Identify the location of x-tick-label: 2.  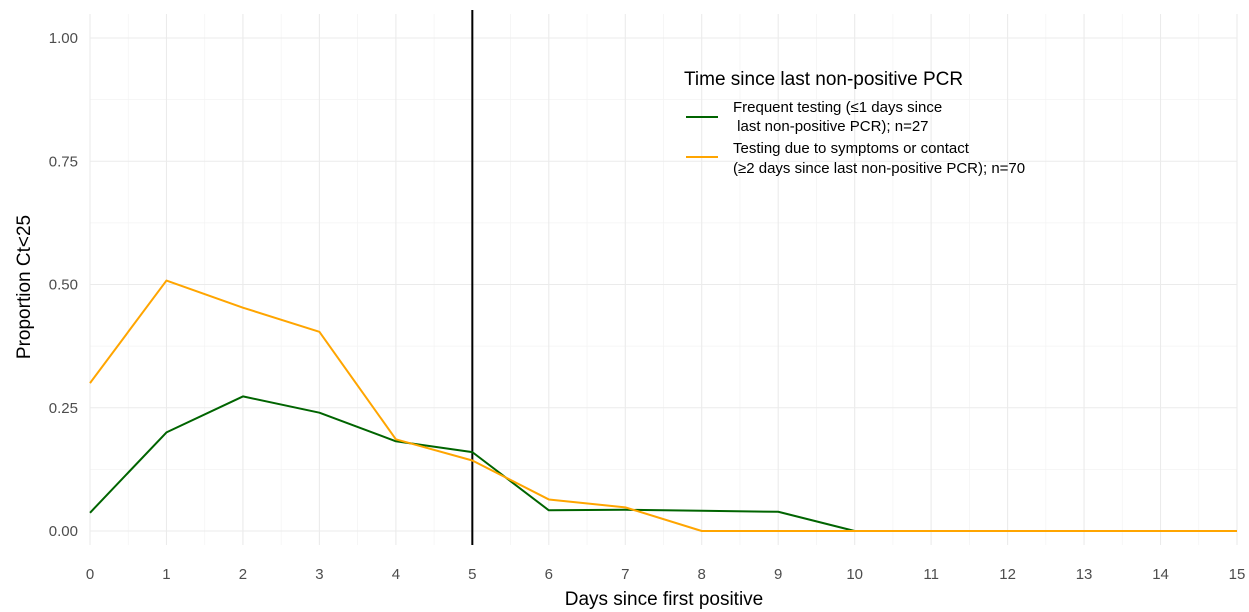
(243, 574).